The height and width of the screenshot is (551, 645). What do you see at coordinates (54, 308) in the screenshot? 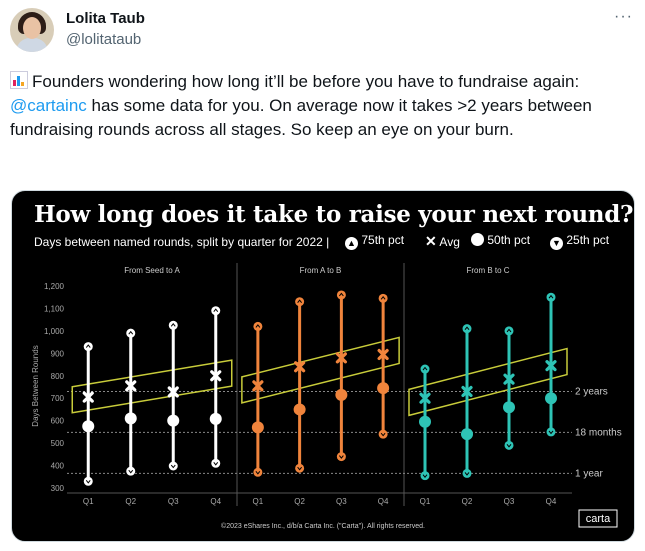
I see `y-tick-label: 1,100` at bounding box center [54, 308].